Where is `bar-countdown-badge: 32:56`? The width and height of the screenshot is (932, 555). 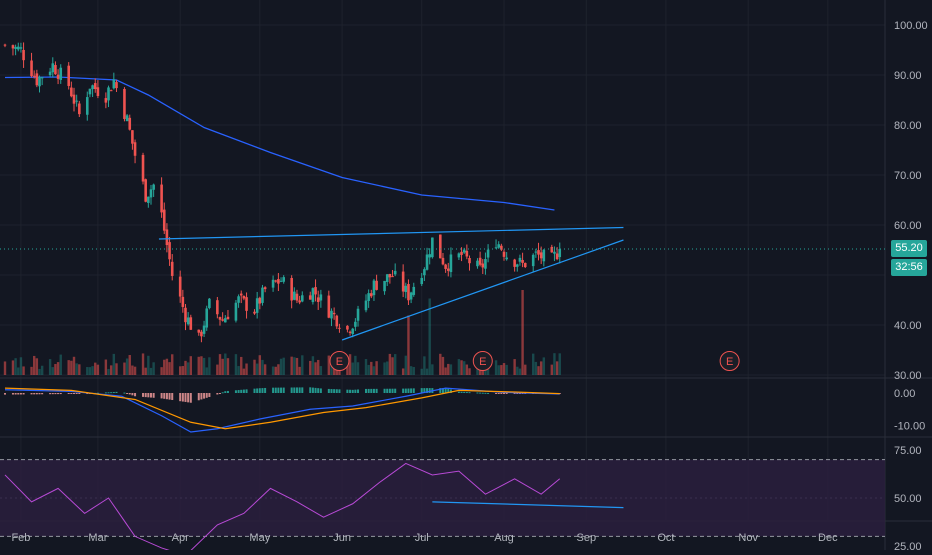
bar-countdown-badge: 32:56 is located at coordinates (909, 267).